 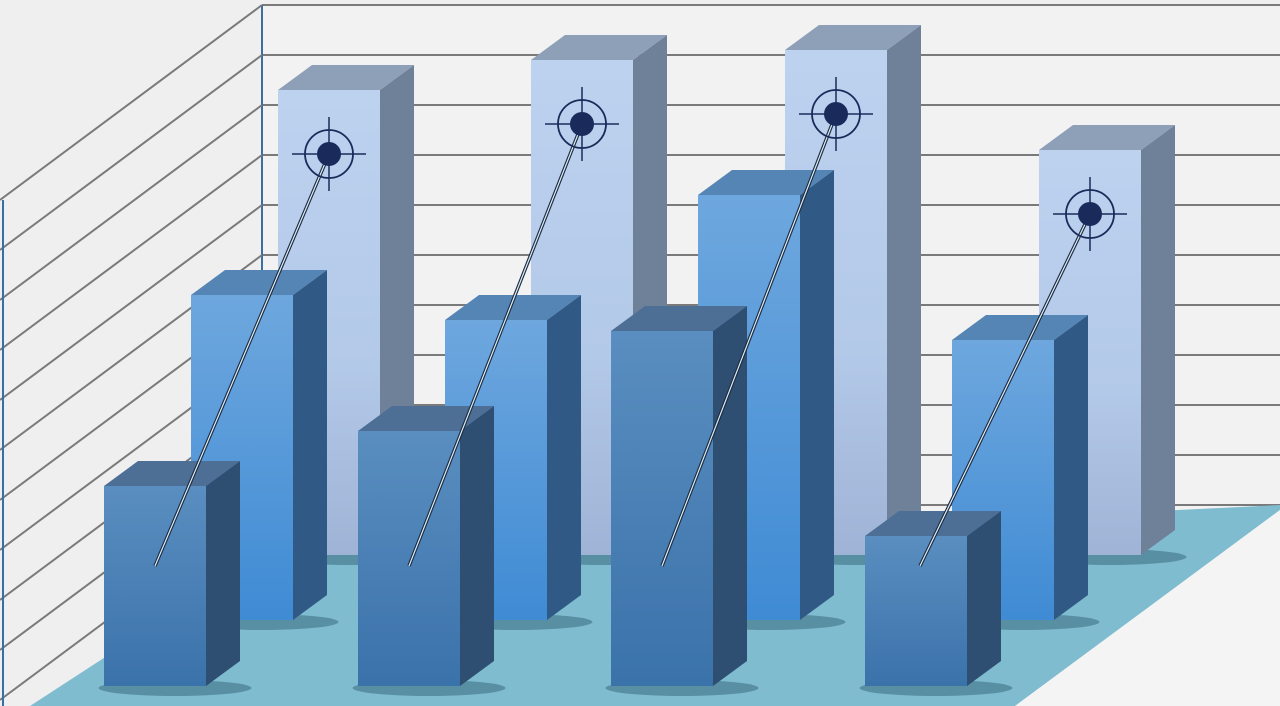 What do you see at coordinates (1147, 608) in the screenshot?
I see `floor-margin` at bounding box center [1147, 608].